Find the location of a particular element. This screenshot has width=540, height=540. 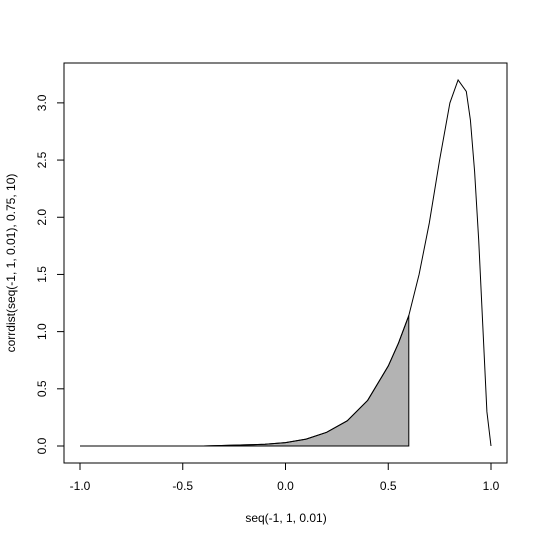

y-tick-label: 1.5 is located at coordinates (42, 274).